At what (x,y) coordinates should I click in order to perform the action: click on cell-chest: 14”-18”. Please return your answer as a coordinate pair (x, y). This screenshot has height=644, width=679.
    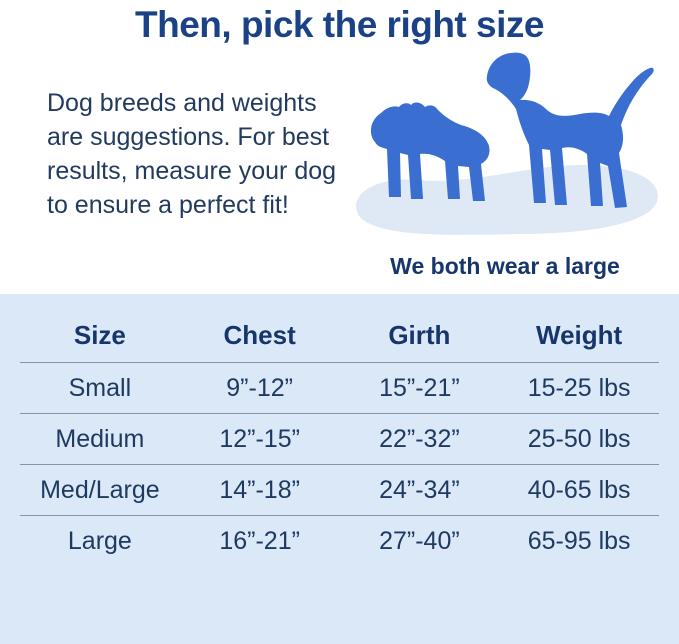
    Looking at the image, I should click on (259, 489).